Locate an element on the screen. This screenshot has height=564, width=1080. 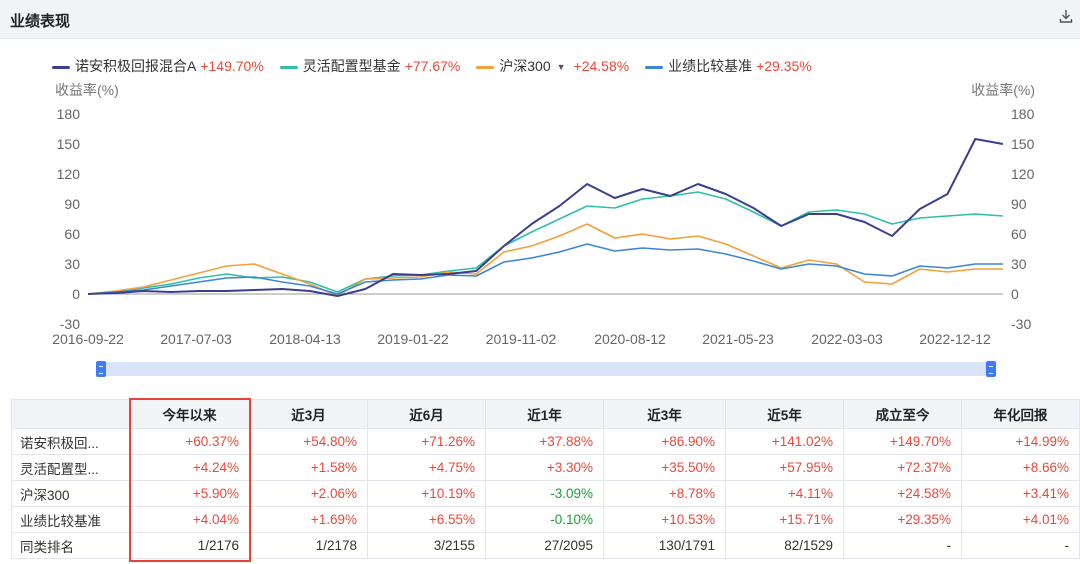
table-cell: +4.24% is located at coordinates (189, 467).